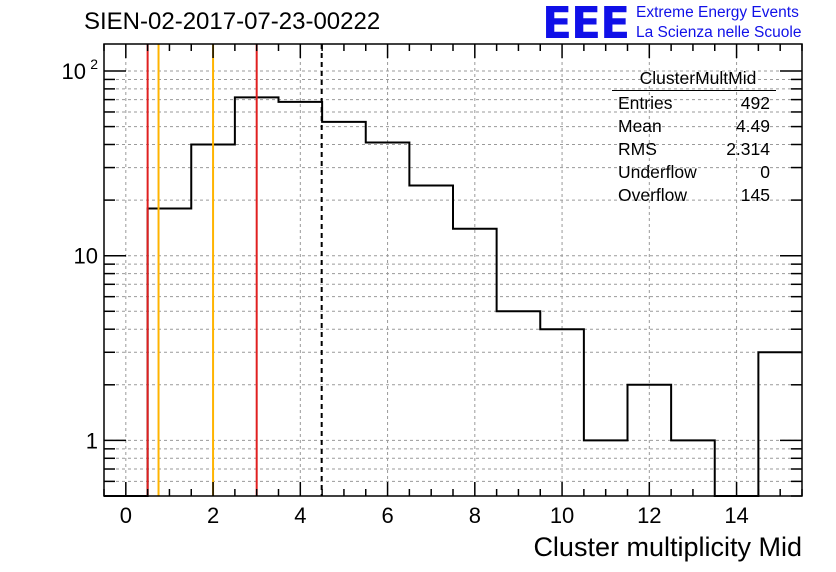 The image size is (836, 572). Describe the element at coordinates (752, 126) in the screenshot. I see `stats-value: 4.49` at that location.